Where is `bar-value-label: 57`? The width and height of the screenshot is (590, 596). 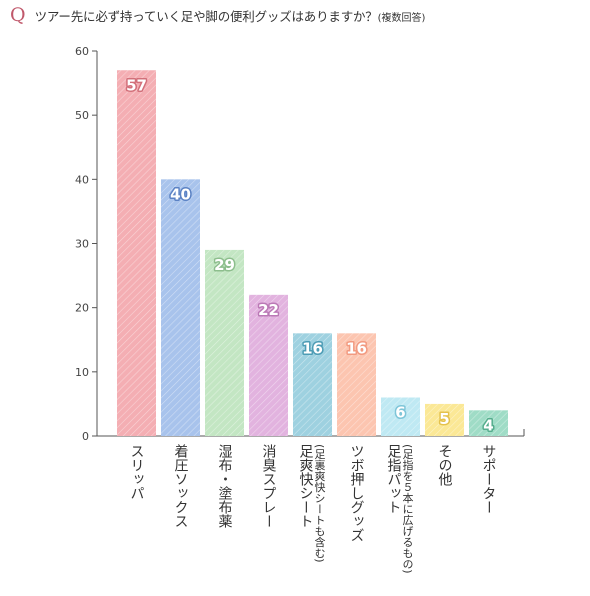 bar-value-label: 57 is located at coordinates (136, 85).